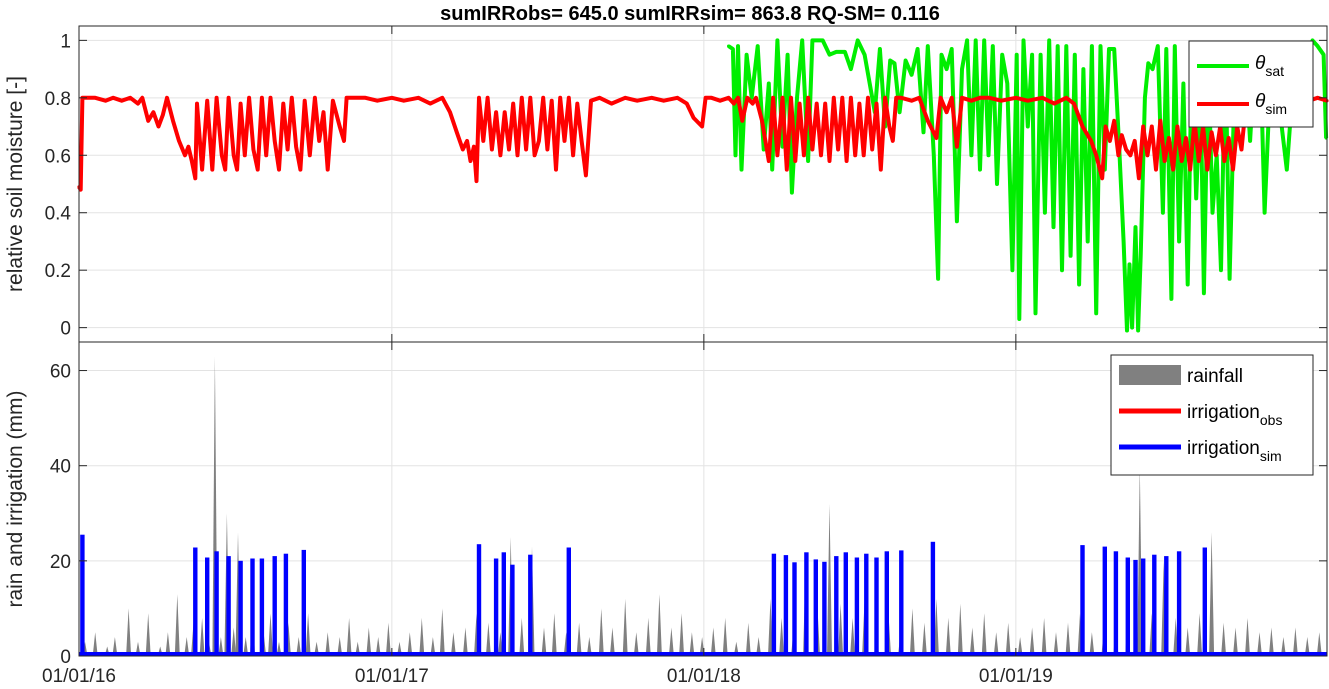 This screenshot has height=689, width=1329. Describe the element at coordinates (1118, 155) in the screenshot. I see `series-point-θsim-176` at that location.